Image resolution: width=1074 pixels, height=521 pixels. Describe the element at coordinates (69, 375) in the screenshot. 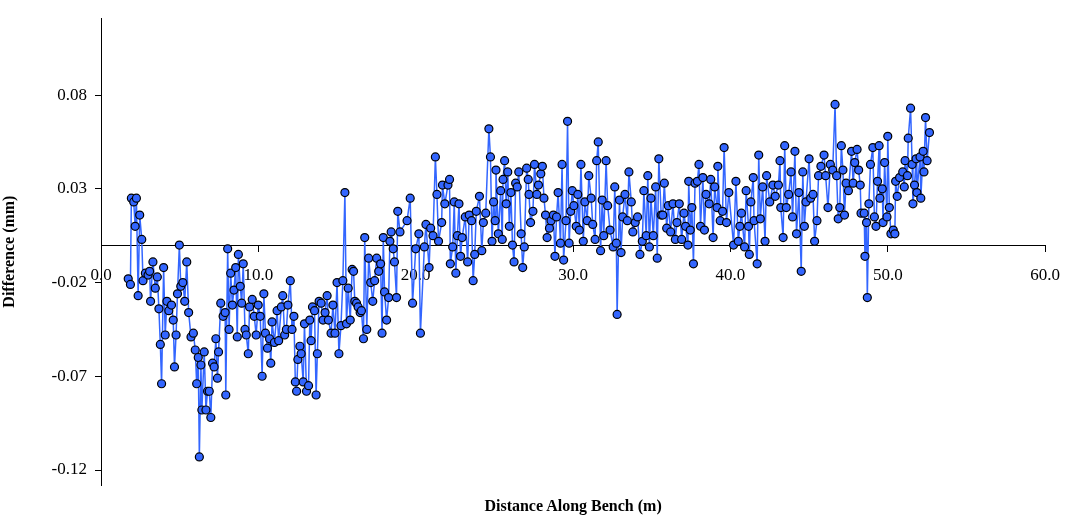

I see `y-tick-label: -0.07` at that location.